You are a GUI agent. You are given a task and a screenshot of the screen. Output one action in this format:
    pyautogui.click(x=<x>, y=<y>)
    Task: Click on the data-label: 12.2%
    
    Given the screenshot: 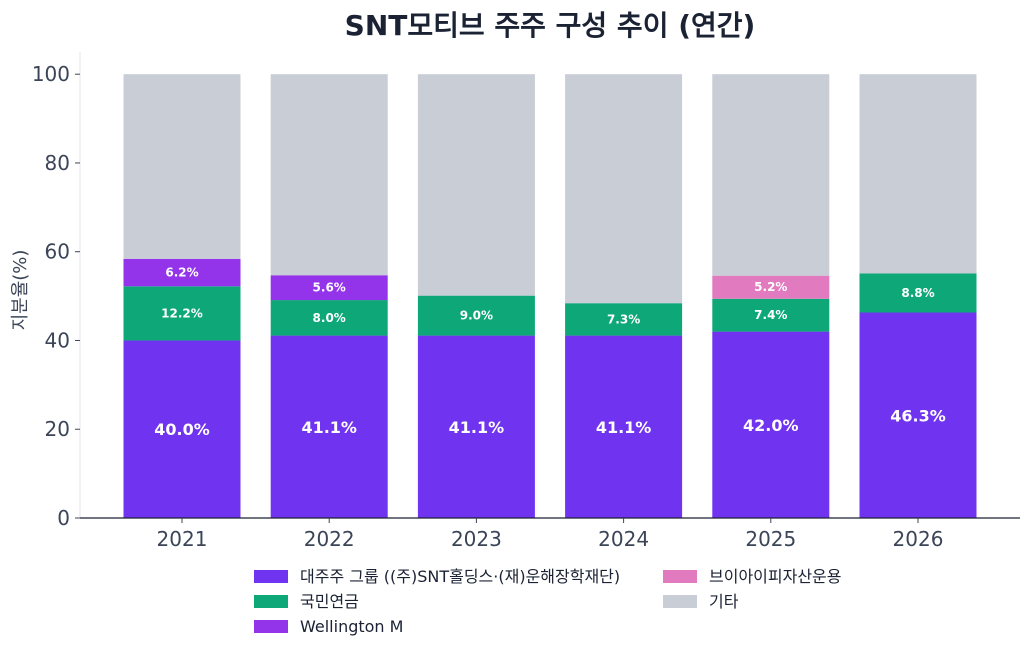 What is the action you would take?
    pyautogui.click(x=182, y=313)
    